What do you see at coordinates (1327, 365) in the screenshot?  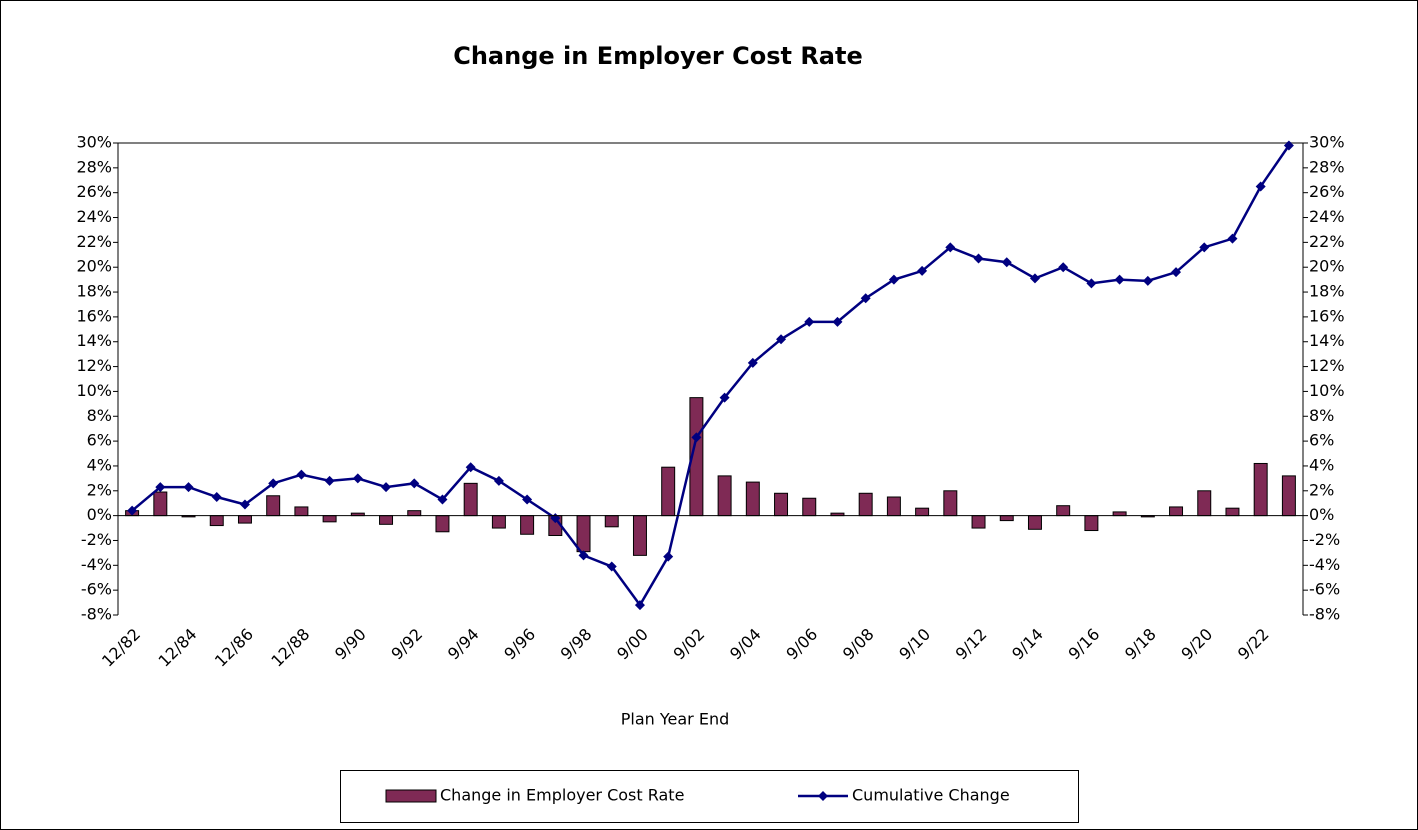 I see `y2-tick-label: 12%` at bounding box center [1327, 365].